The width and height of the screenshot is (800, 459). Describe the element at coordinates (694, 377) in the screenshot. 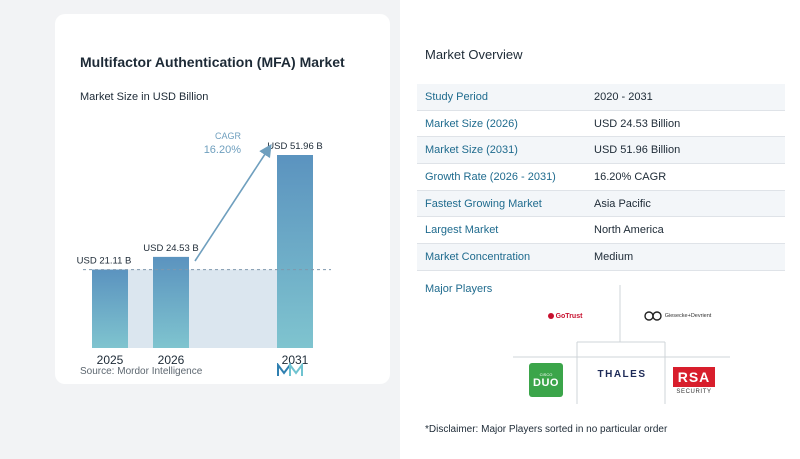

I see `rsa-text: RSA` at that location.